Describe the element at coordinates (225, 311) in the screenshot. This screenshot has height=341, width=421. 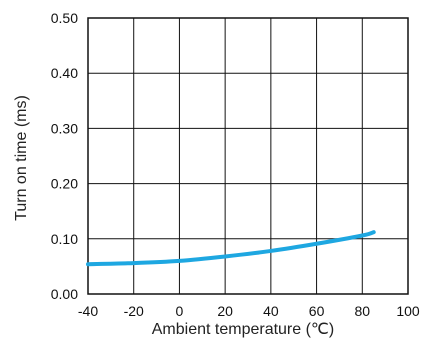
I see `x-tick-label: 20` at that location.